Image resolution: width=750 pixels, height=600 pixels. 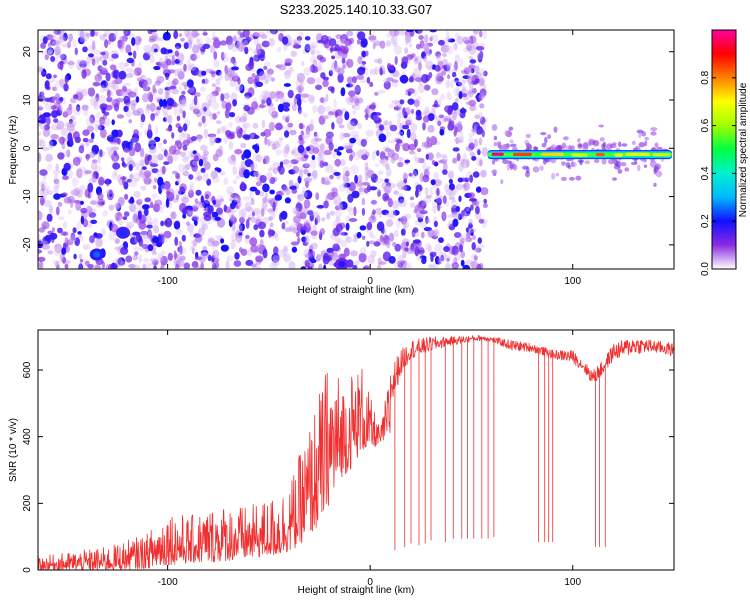 I want to click on y-tick-label: 20, so click(x=27, y=52).